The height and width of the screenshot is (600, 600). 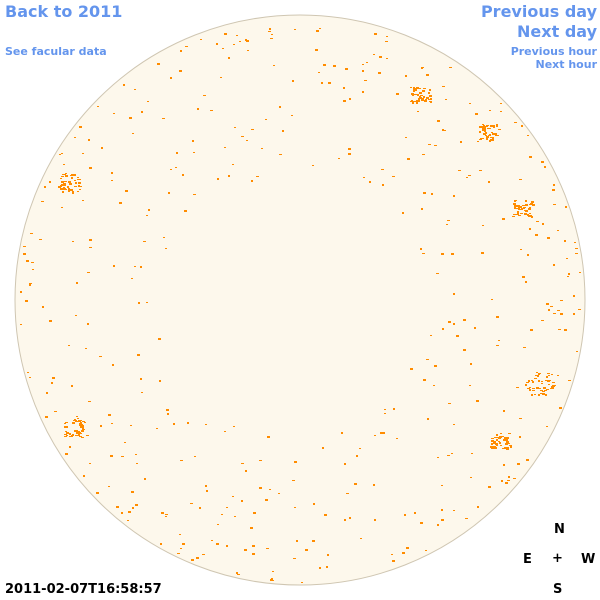 What do you see at coordinates (566, 64) in the screenshot?
I see `next-hour-link: Next hour` at bounding box center [566, 64].